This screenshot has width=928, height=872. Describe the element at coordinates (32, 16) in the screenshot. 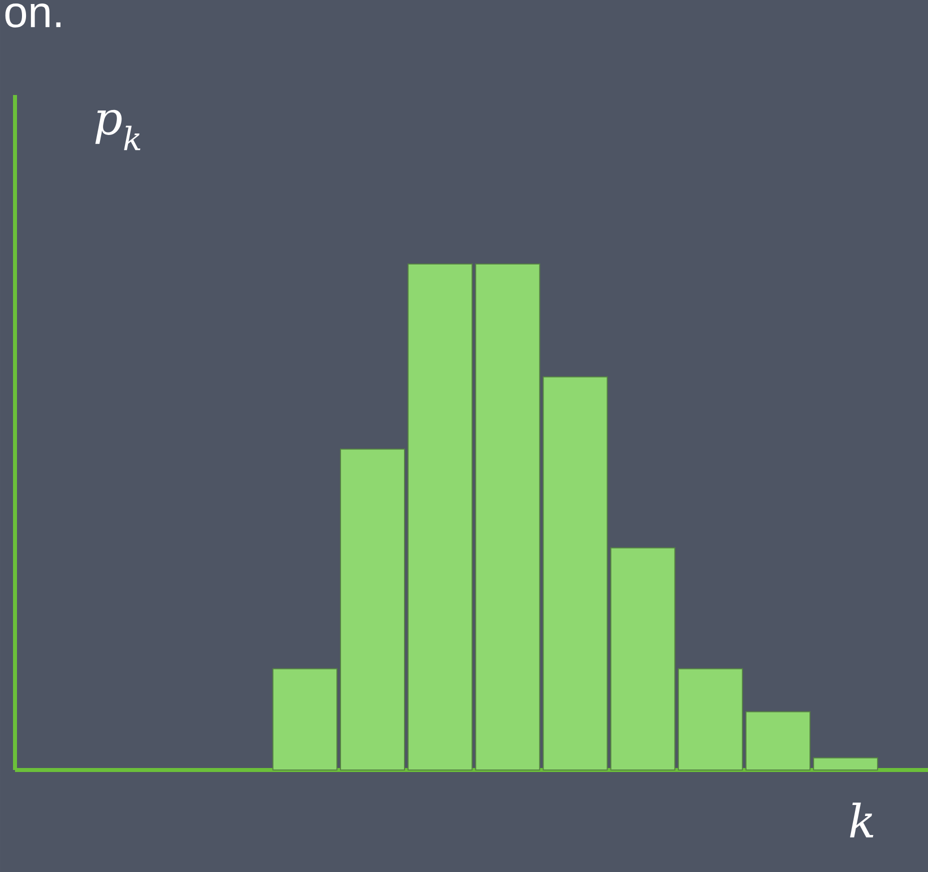

I see `text: on.` at that location.